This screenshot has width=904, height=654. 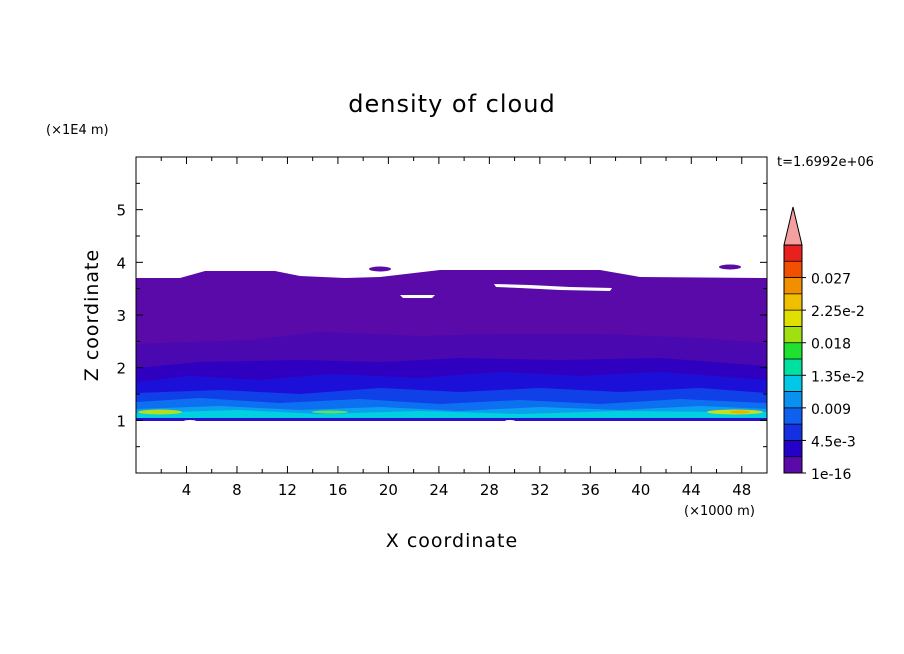 I want to click on x-axis-label: X coordinate, so click(x=452, y=541).